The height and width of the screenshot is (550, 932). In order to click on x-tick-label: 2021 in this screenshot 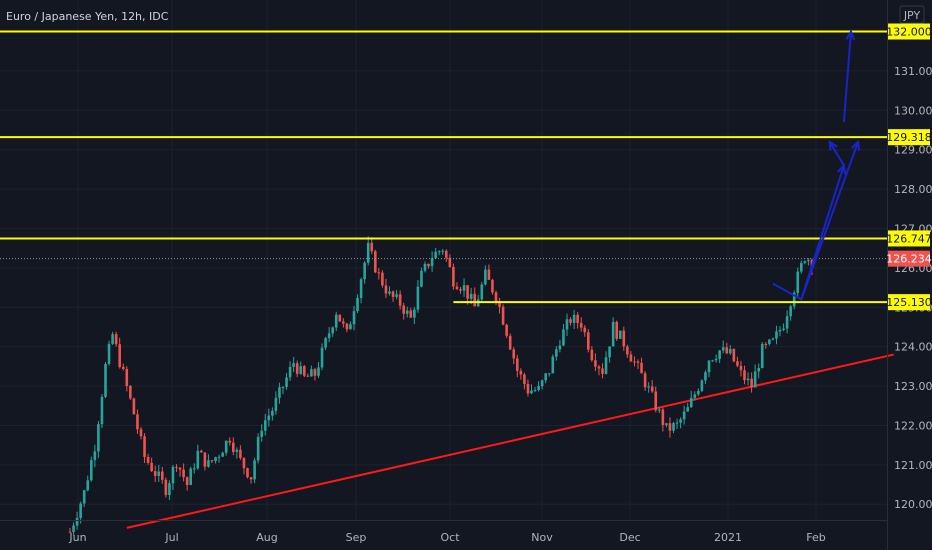, I will do `click(728, 537)`.